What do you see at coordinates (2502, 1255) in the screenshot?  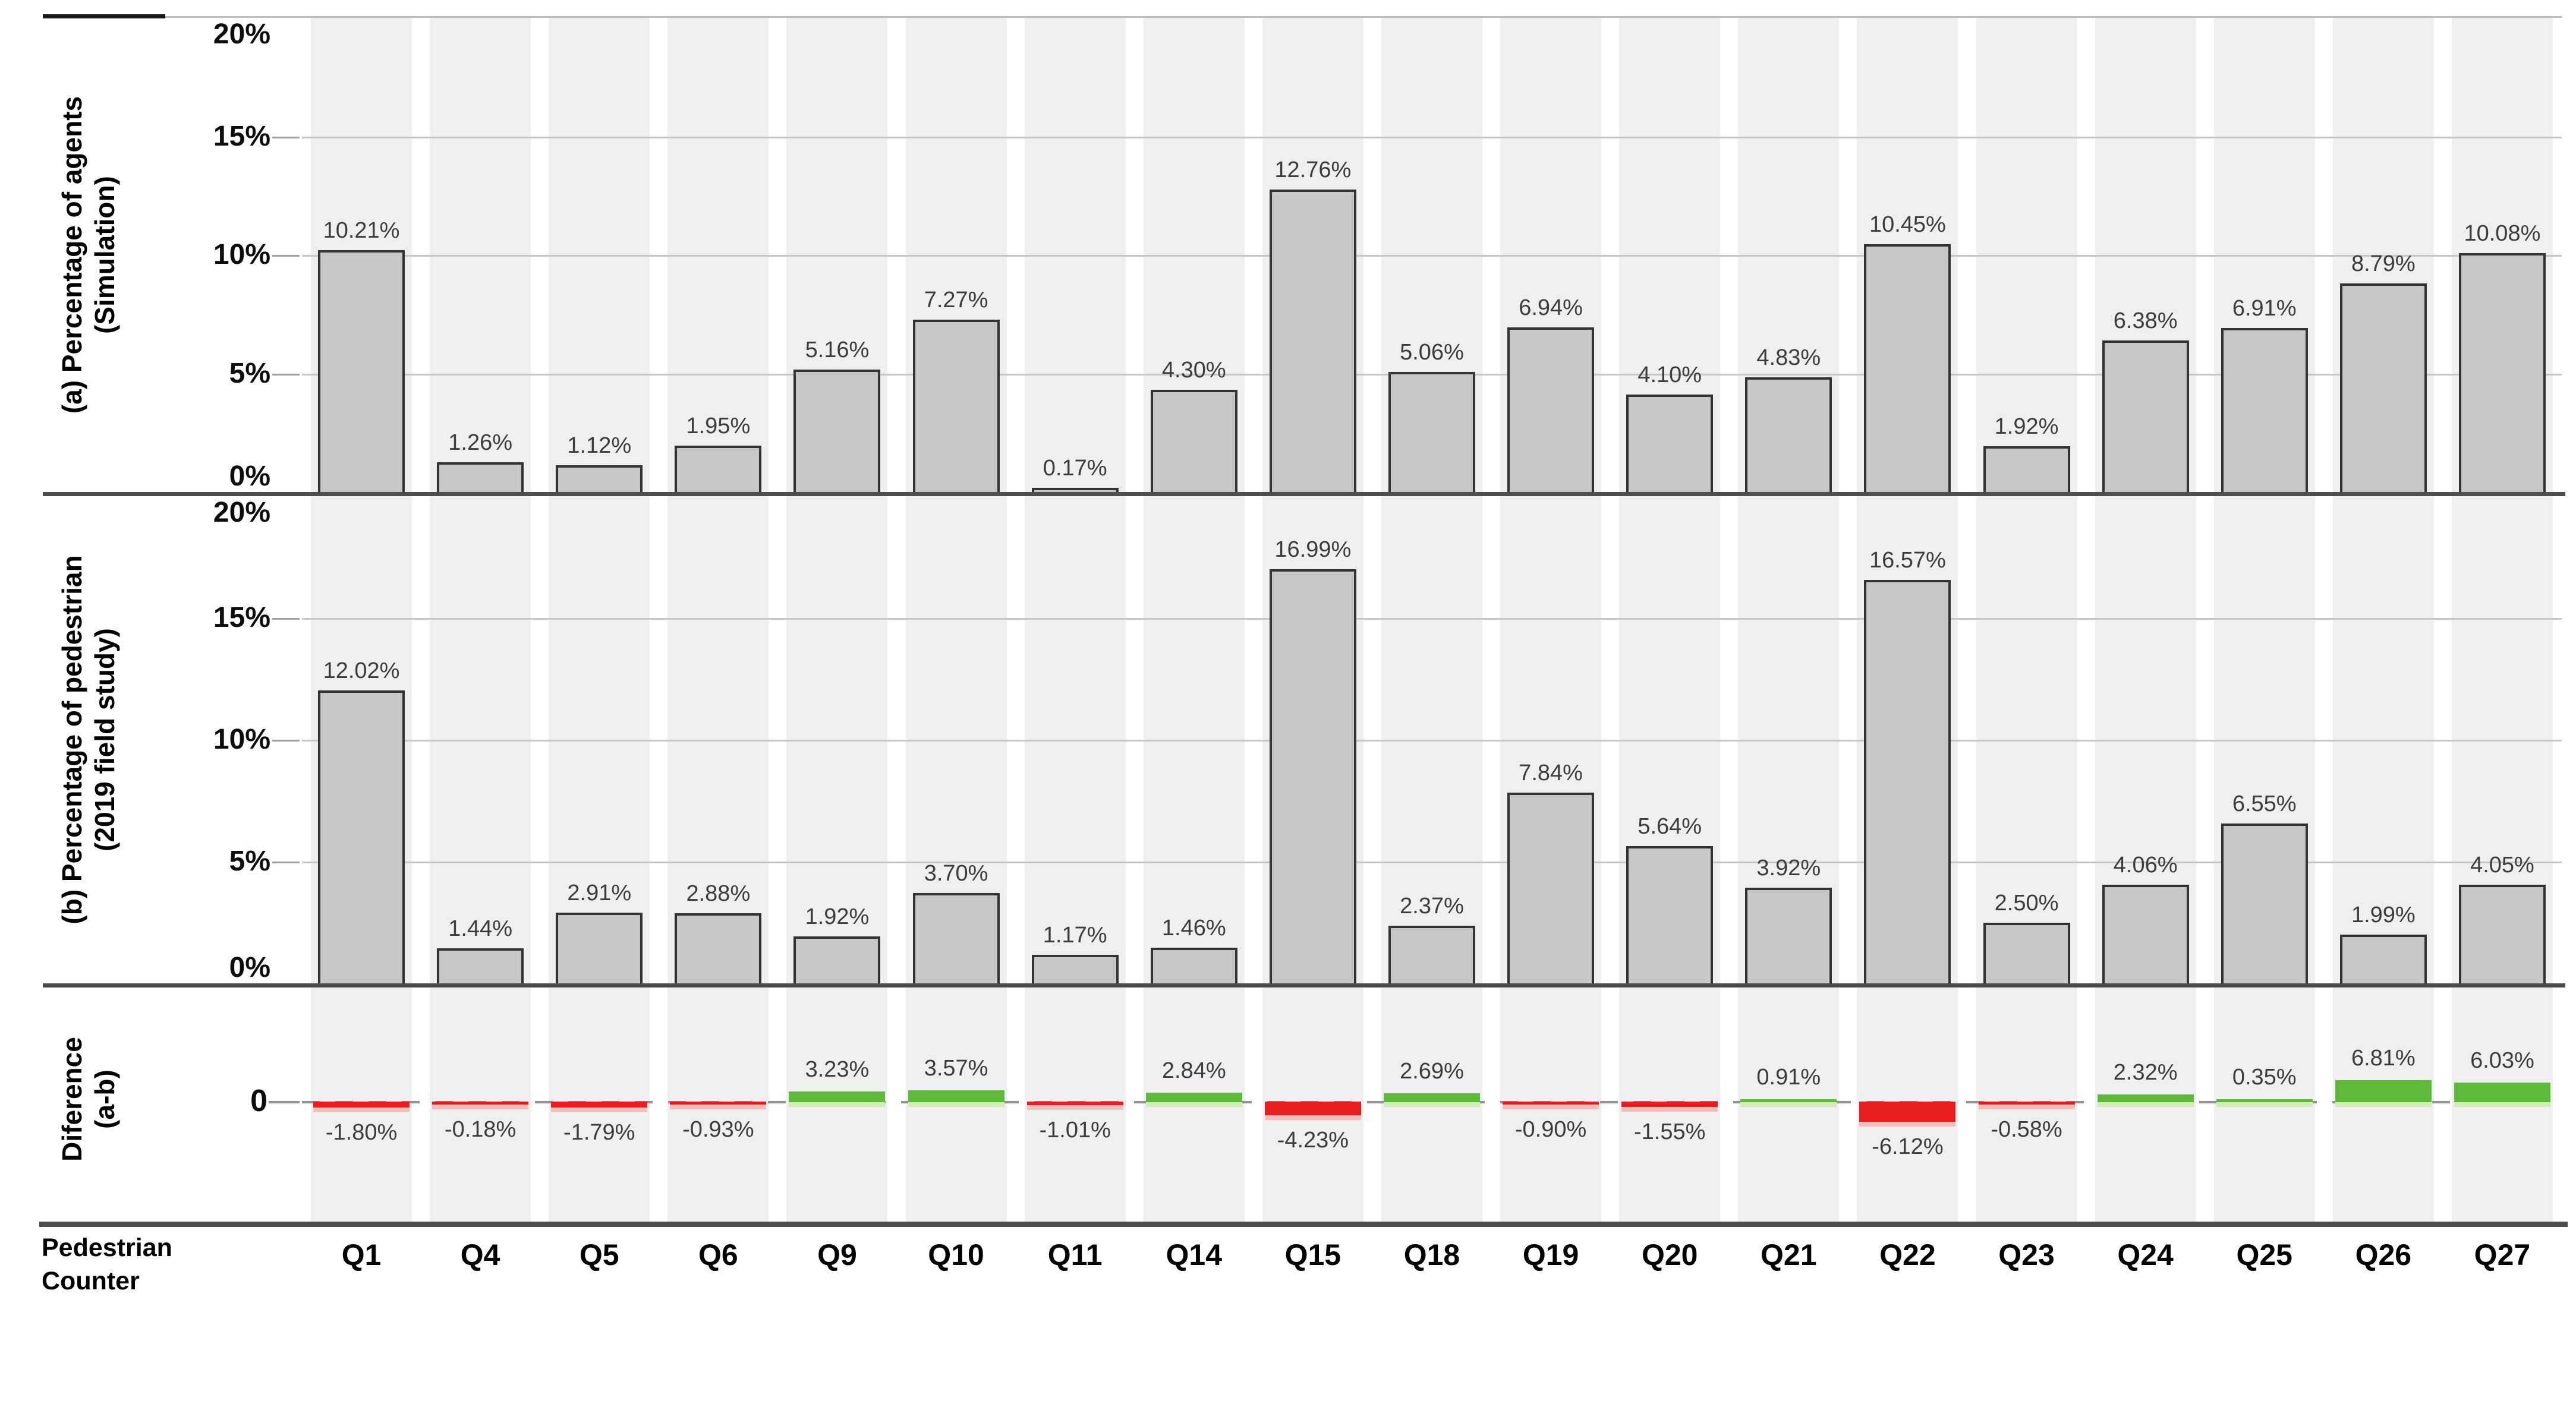 I see `x-tick-label: Q27` at bounding box center [2502, 1255].